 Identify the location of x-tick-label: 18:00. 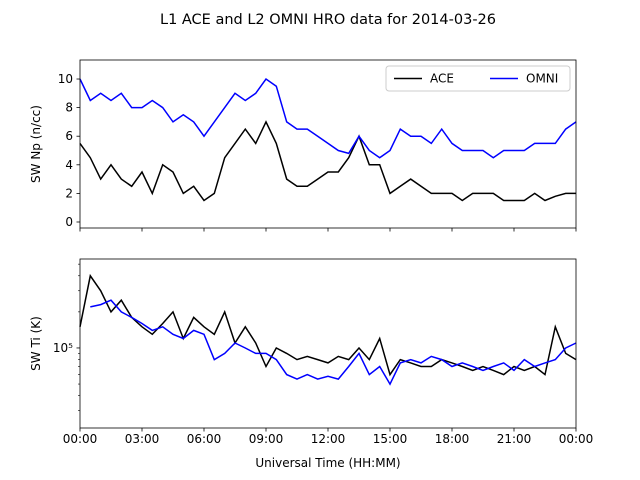
(452, 439).